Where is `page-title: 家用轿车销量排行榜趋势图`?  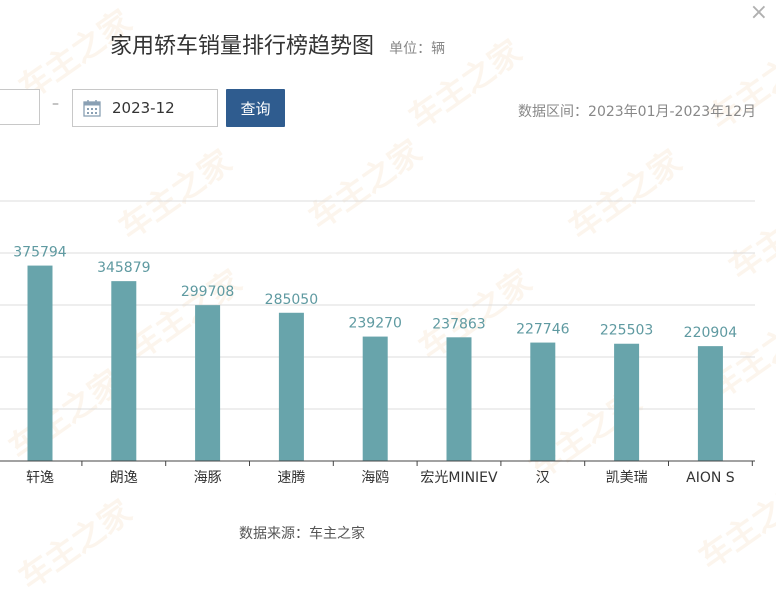 page-title: 家用轿车销量排行榜趋势图 is located at coordinates (242, 46).